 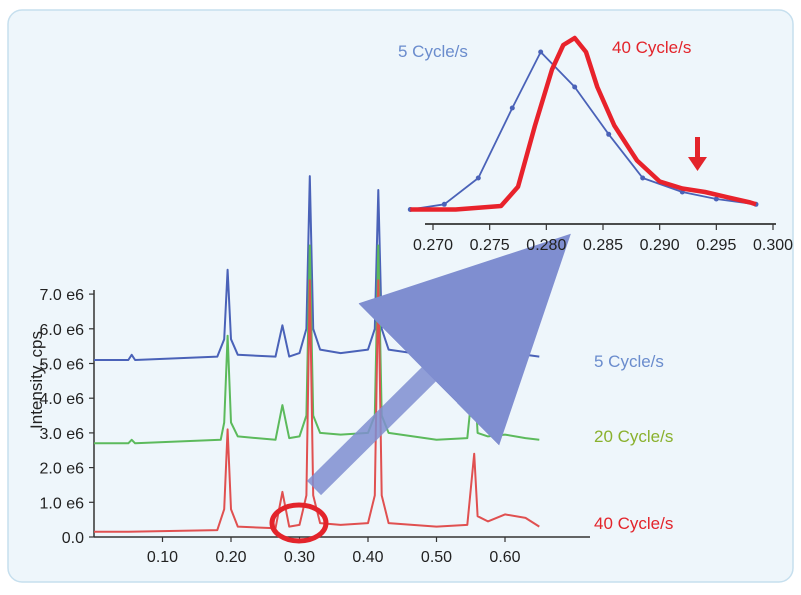 What do you see at coordinates (433, 51) in the screenshot?
I see `inset-label-5: 5 Cycle/s` at bounding box center [433, 51].